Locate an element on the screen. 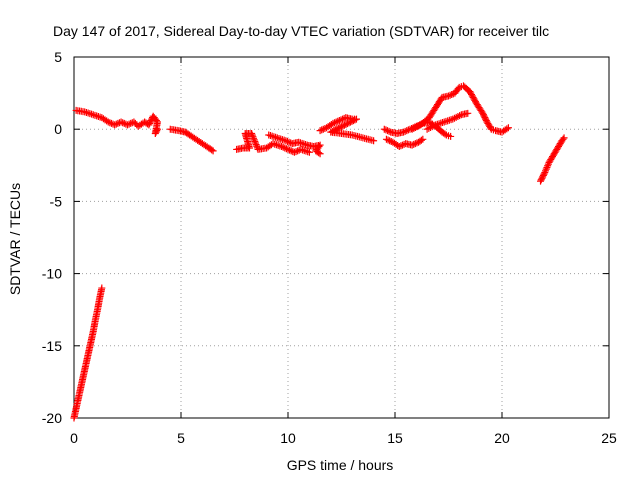  x-tick-label: 10 is located at coordinates (288, 438).